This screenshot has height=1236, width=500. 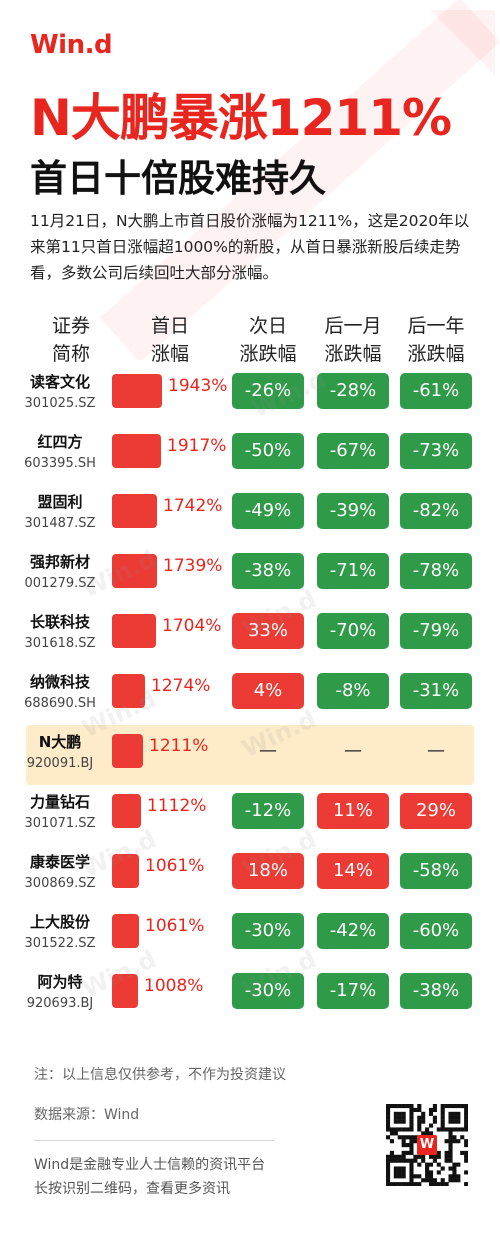 What do you see at coordinates (436, 991) in the screenshot?
I see `next-year-change: -38%` at bounding box center [436, 991].